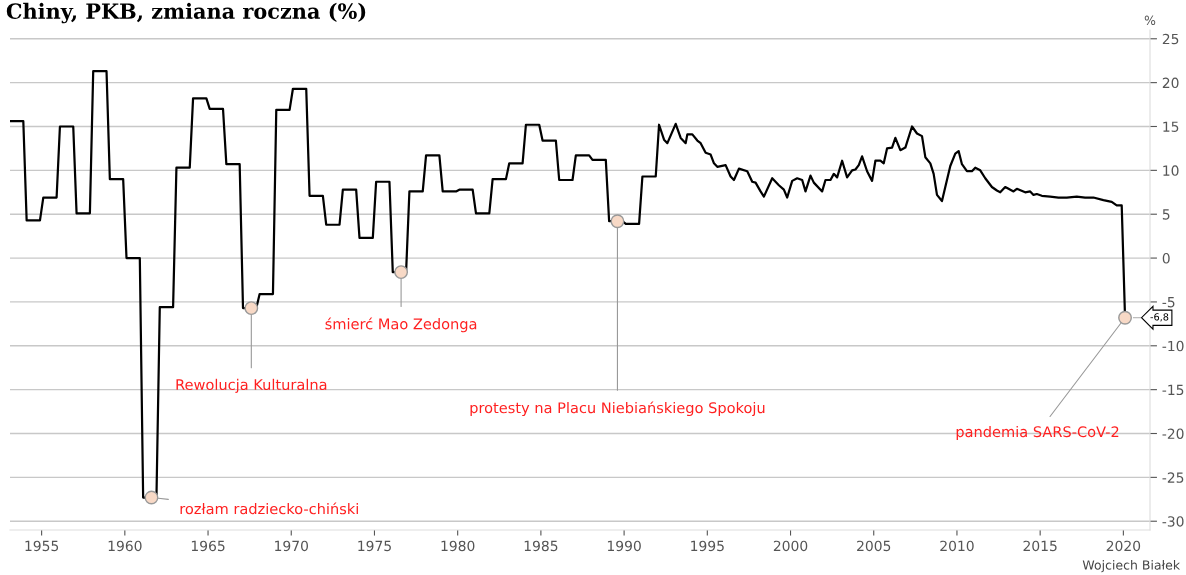 The width and height of the screenshot is (1186, 575). I want to click on y-tick-label: 25, so click(1170, 39).